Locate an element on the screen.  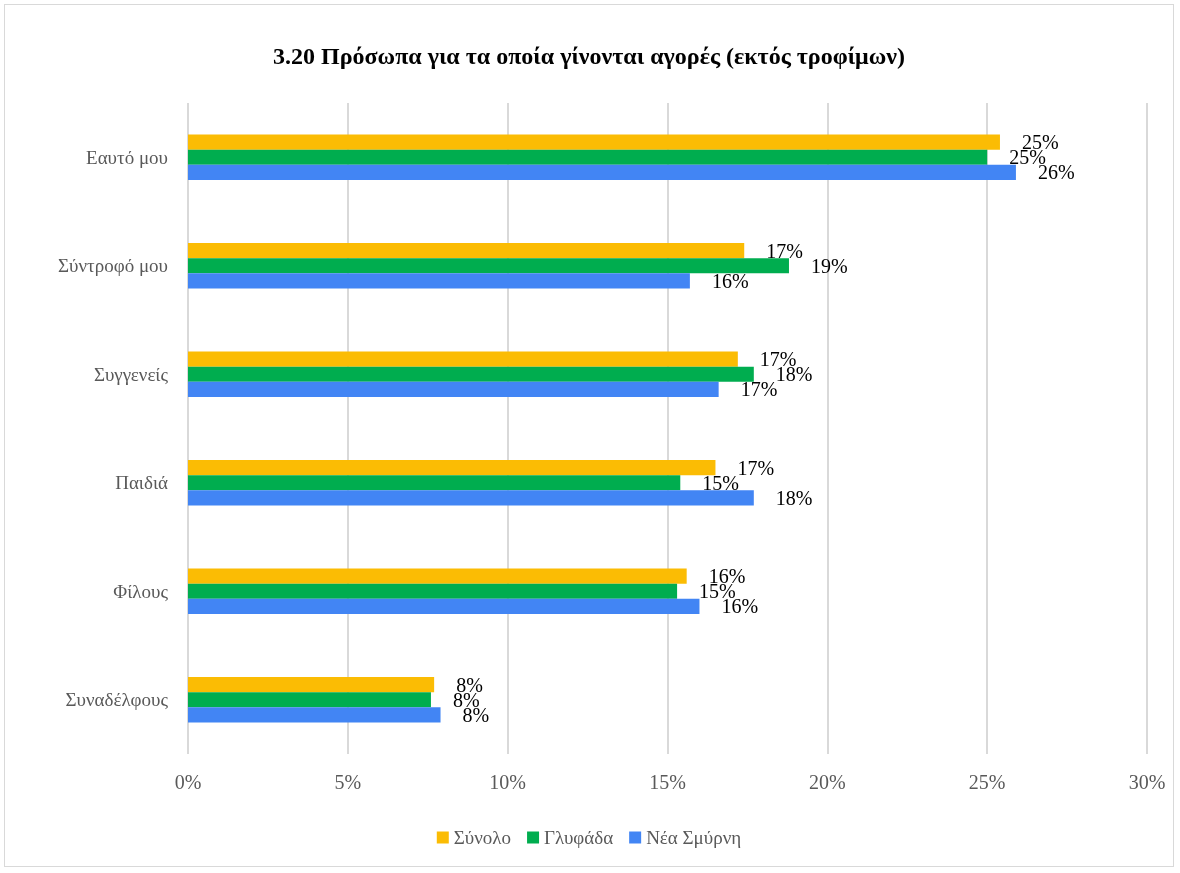
data-label: 18% is located at coordinates (794, 497).